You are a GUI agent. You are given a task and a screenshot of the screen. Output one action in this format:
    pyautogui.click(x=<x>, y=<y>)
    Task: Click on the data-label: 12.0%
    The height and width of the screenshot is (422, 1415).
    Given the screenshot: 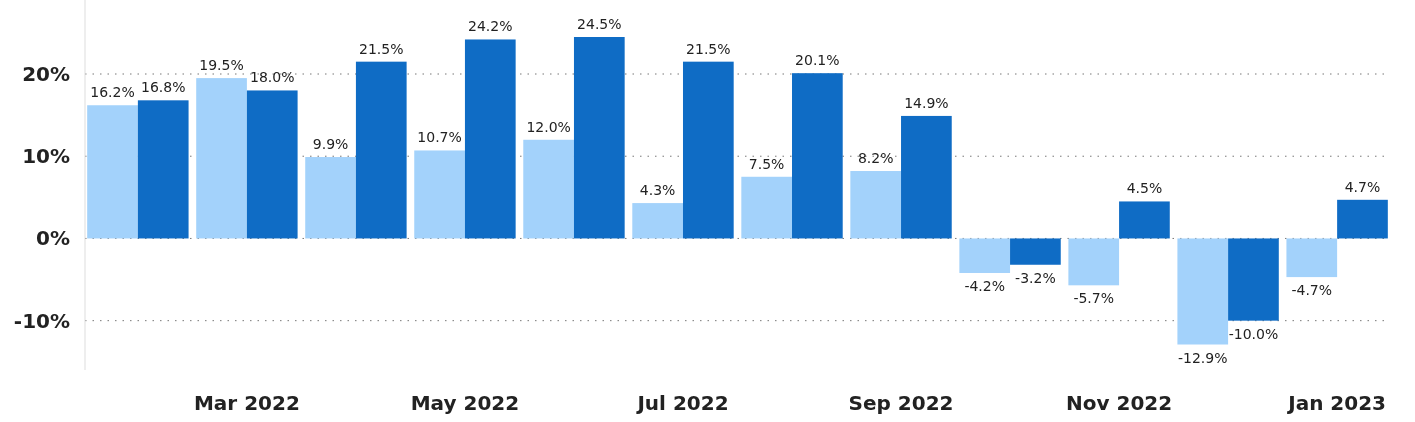 What is the action you would take?
    pyautogui.click(x=548, y=126)
    